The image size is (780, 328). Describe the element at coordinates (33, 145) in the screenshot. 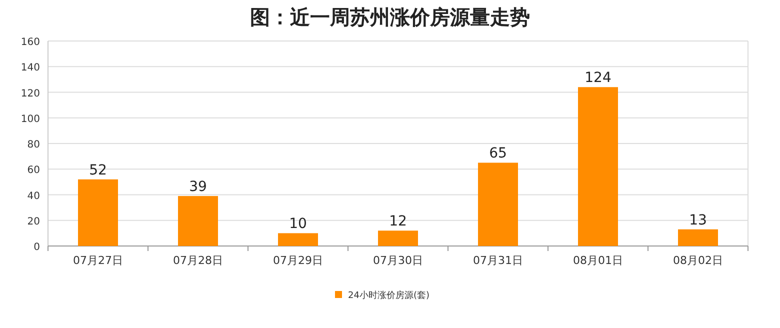

I see `y-tick-label: 80` at that location.